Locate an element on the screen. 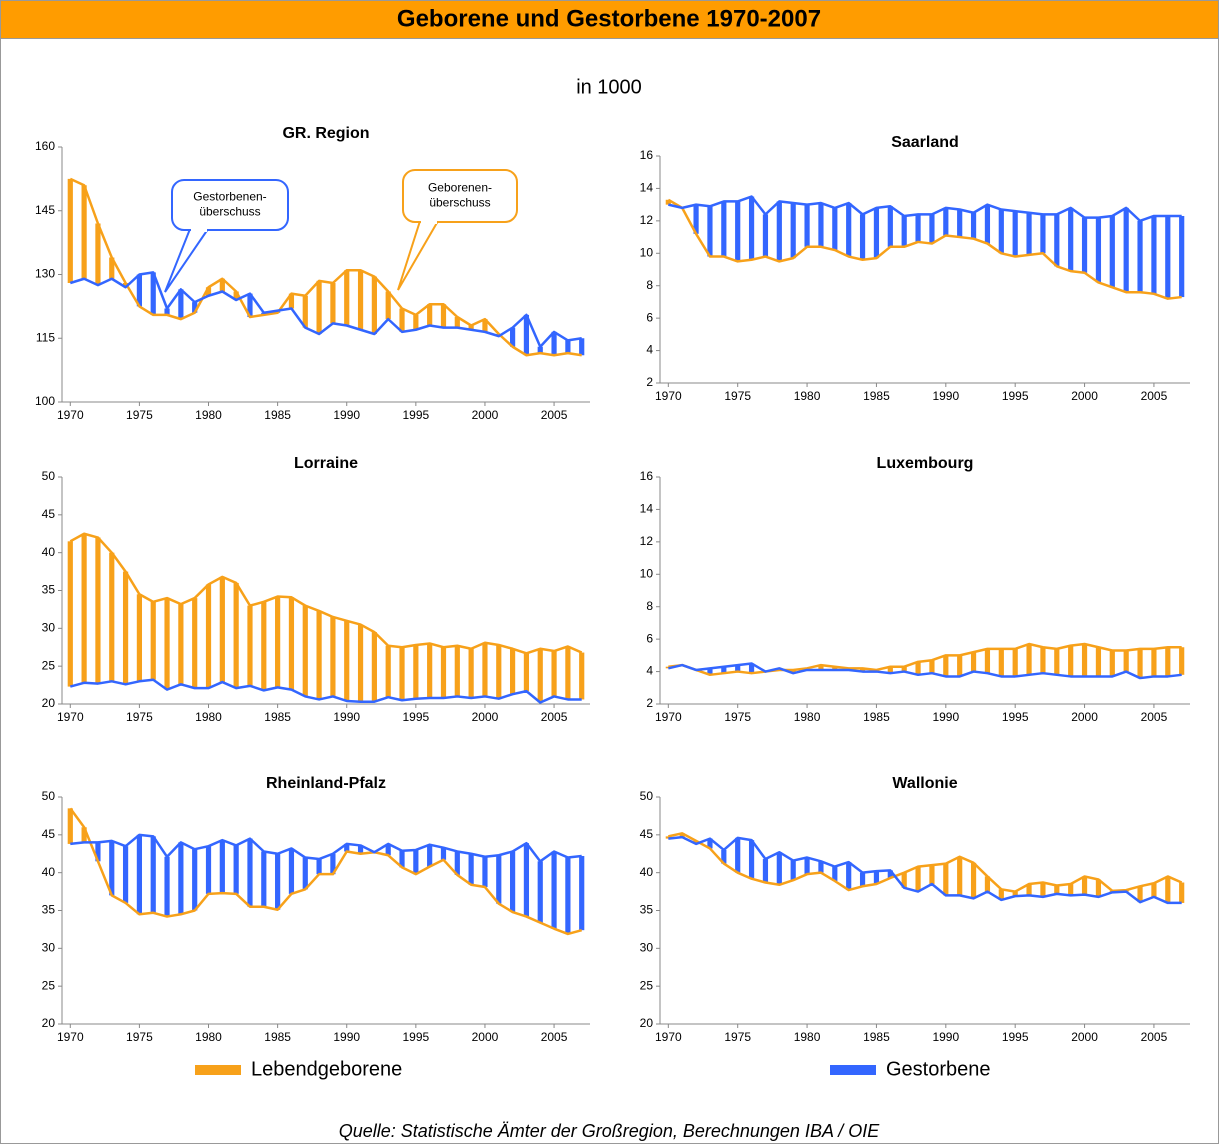 The image size is (1219, 1144). chart-title: Lorraine is located at coordinates (326, 463).